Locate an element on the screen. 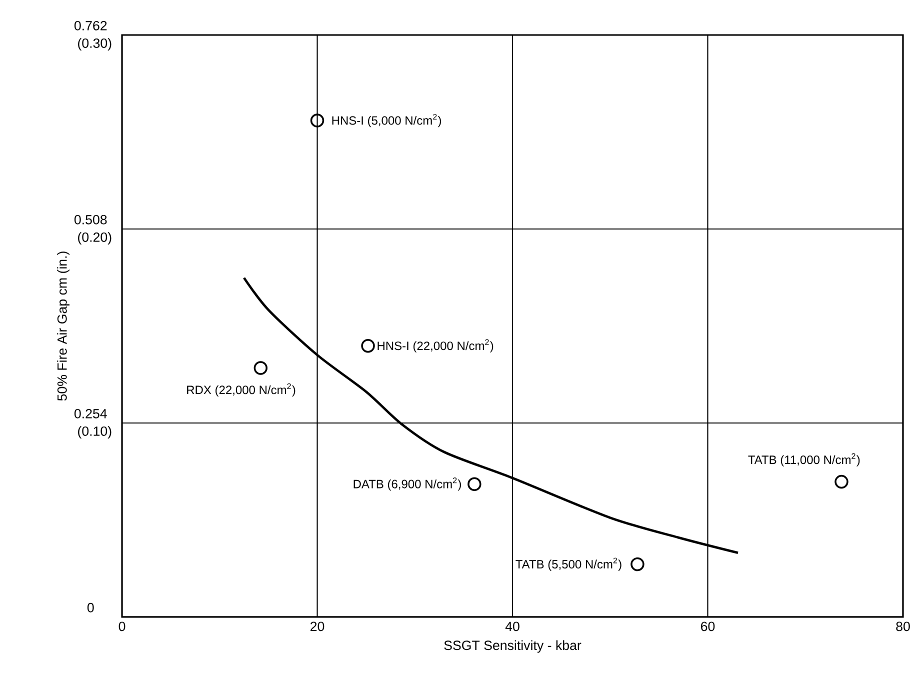 This screenshot has height=678, width=914. x-tick-label: 0 is located at coordinates (122, 627).